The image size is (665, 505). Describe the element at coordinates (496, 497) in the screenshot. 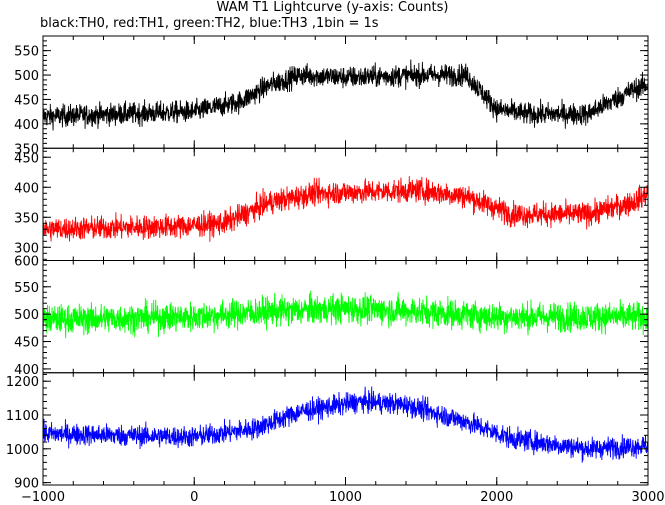

I see `x-tick-label: 2000` at that location.